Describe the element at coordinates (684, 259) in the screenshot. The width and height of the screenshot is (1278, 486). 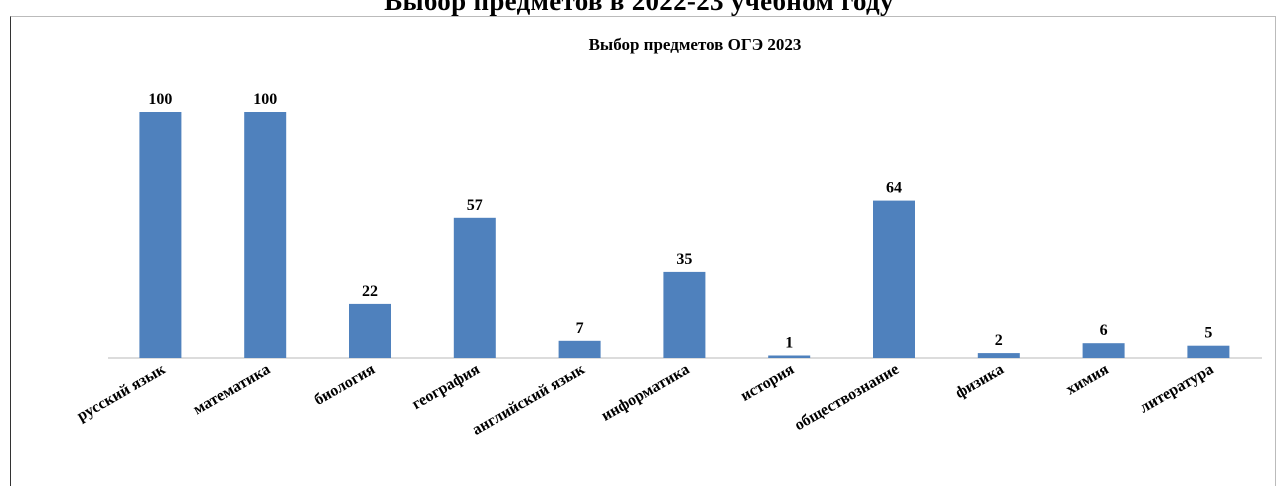
I see `value-label-5: 35` at that location.